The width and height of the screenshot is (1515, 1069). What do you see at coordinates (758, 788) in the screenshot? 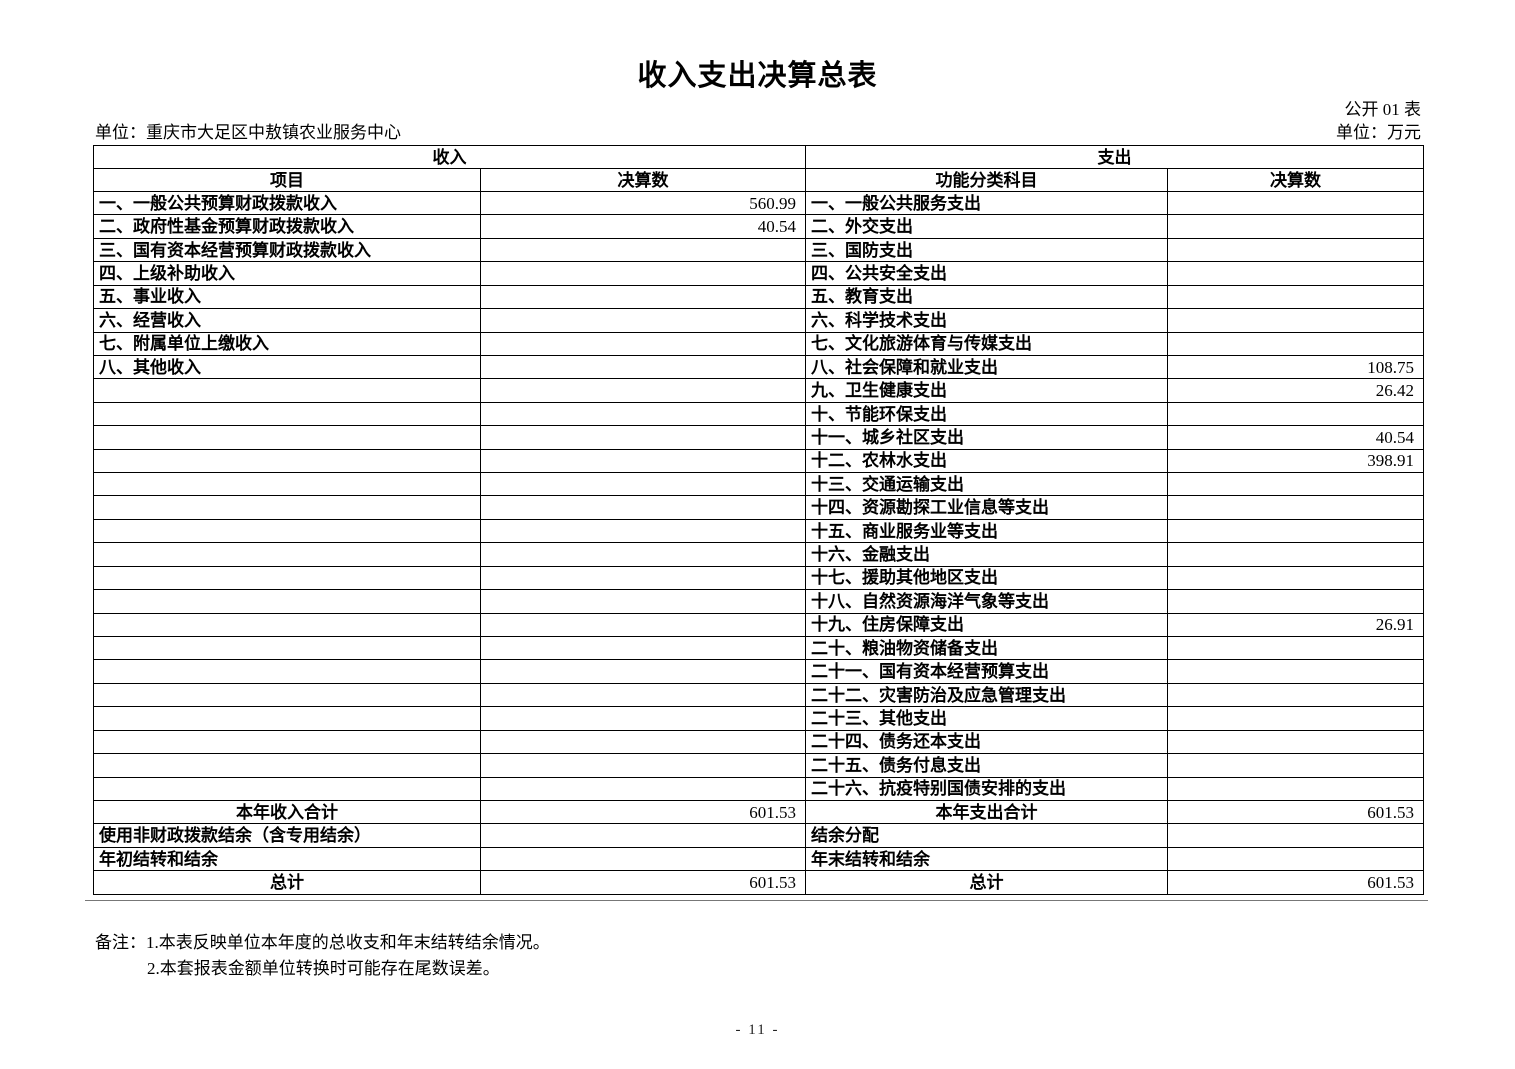
I see `table-row: 二十六、抗疫特别国债安排的支出` at bounding box center [758, 788].